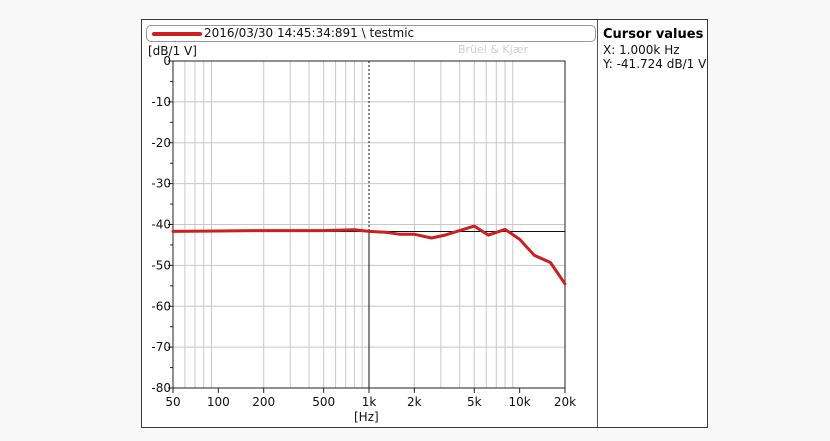  What do you see at coordinates (161, 184) in the screenshot?
I see `y-tick-label: -30` at bounding box center [161, 184].